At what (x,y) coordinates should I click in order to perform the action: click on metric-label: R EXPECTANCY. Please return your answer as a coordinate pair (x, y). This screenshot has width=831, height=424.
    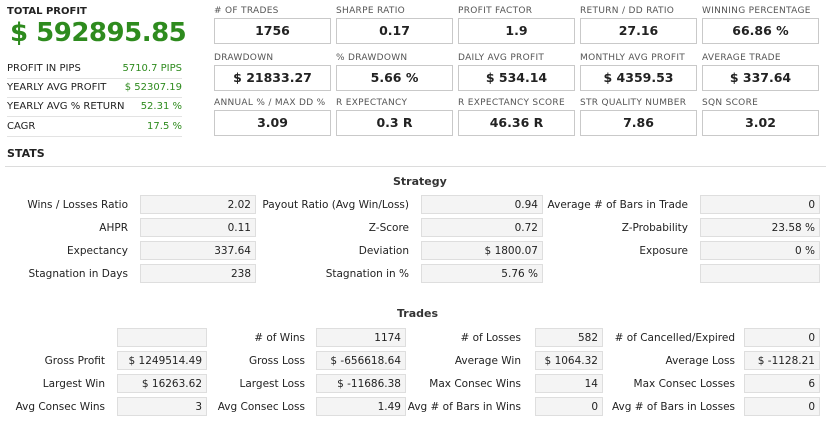
    Looking at the image, I should click on (372, 103).